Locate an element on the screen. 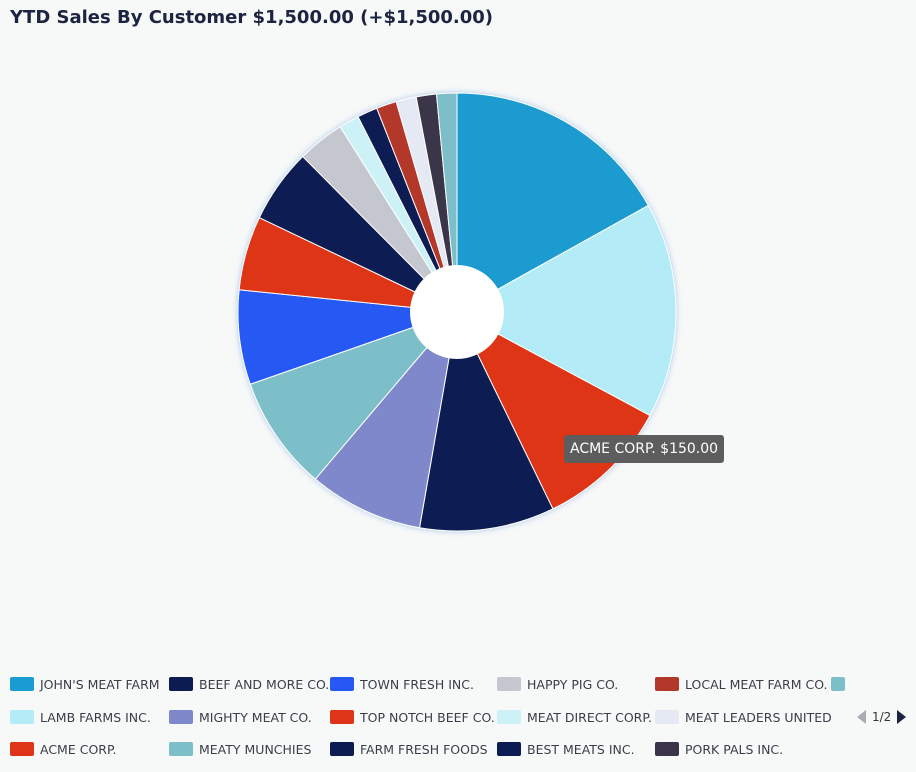 The height and width of the screenshot is (772, 916). legend-item: JOHN'S MEAT FARM is located at coordinates (85, 684).